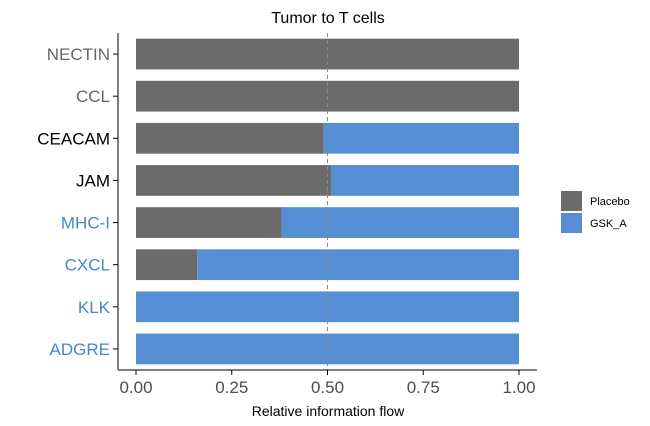  Describe the element at coordinates (94, 307) in the screenshot. I see `category-label: KLK` at that location.